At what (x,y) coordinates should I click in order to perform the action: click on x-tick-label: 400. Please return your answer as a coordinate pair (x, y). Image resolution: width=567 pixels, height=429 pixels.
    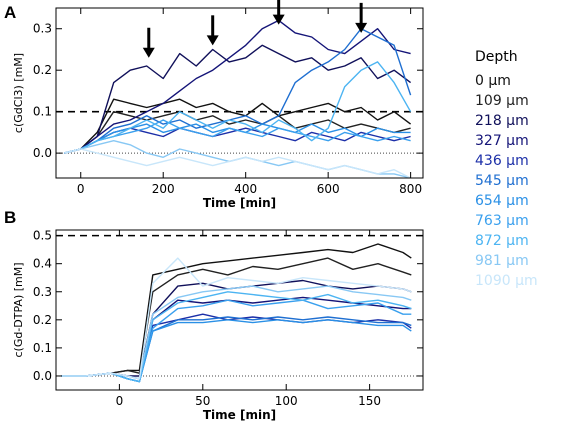
    Looking at the image, I should click on (245, 189).